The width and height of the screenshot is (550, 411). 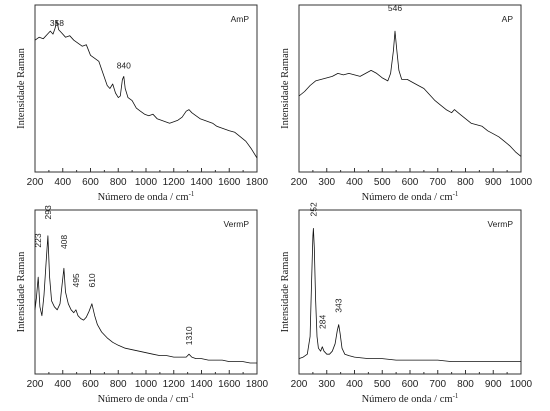 I want to click on peak-label: 1310, so click(x=189, y=335).